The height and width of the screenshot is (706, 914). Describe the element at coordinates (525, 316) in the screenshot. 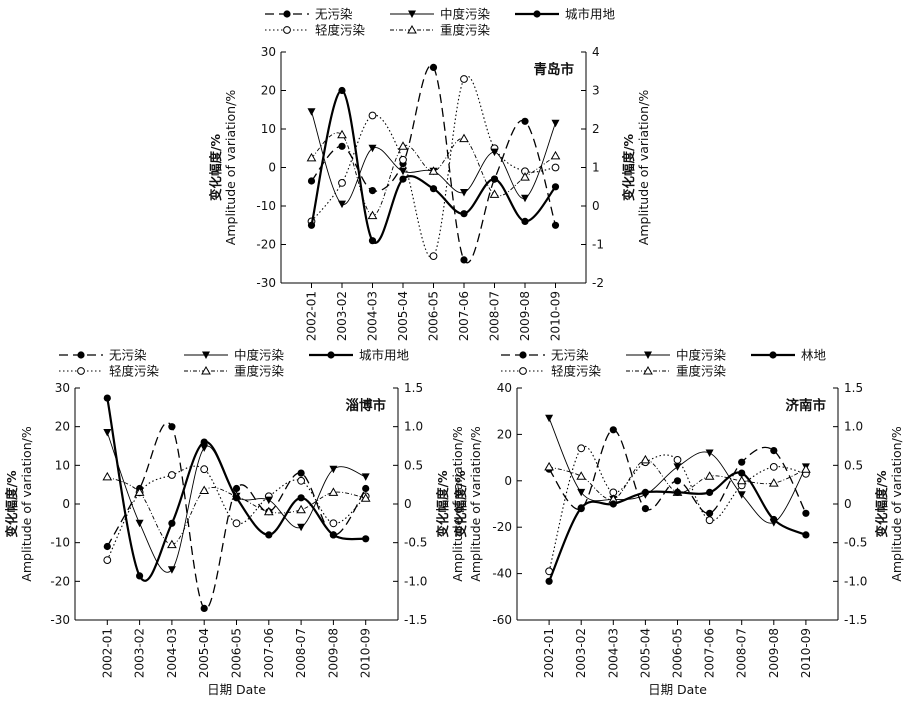

I see `x-tick-label: 2009-08` at that location.